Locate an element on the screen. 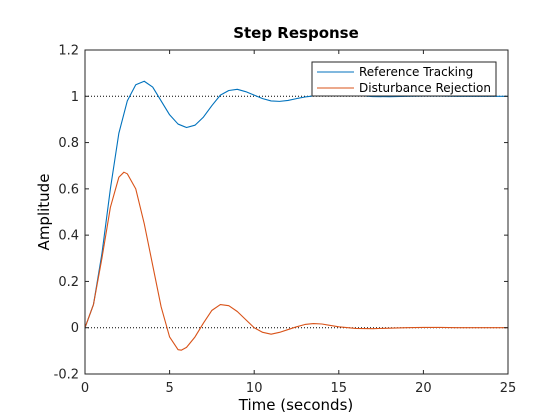 This screenshot has width=560, height=420. x-tick-label: 20 is located at coordinates (423, 388).